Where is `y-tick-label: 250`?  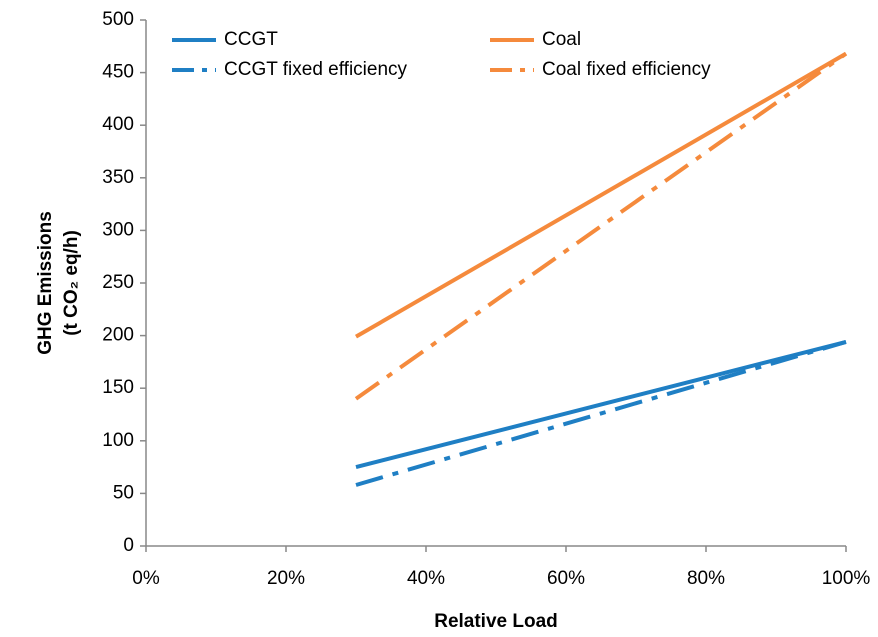 y-tick-label: 250 is located at coordinates (118, 282).